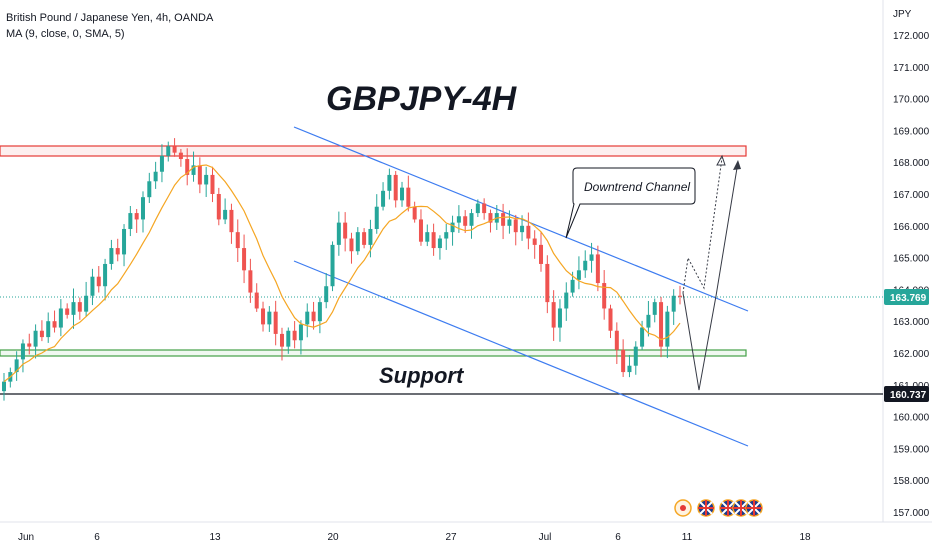  I want to click on price-axis-tick: 172.000, so click(911, 36).